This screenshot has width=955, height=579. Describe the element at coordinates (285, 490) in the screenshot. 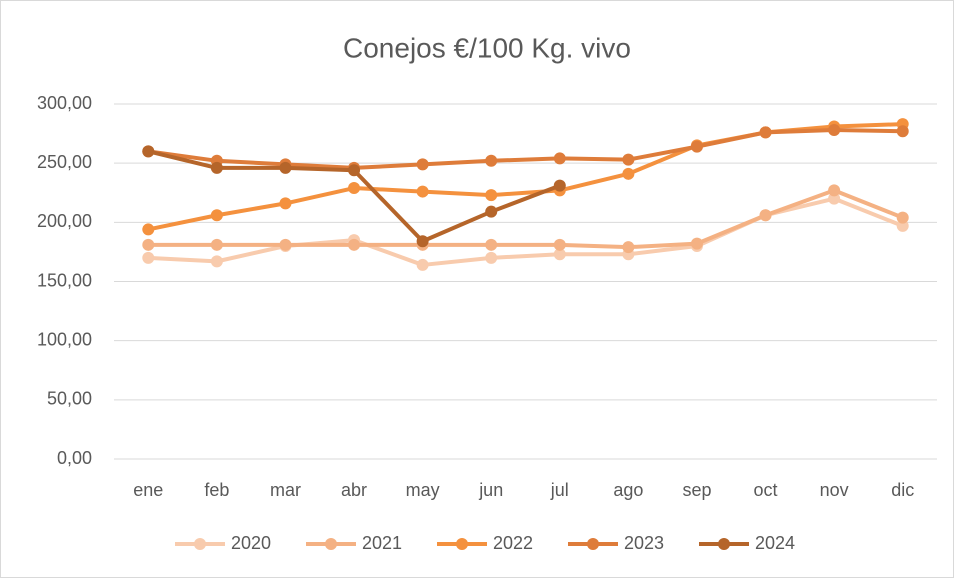

I see `x-tick-label: mar` at that location.